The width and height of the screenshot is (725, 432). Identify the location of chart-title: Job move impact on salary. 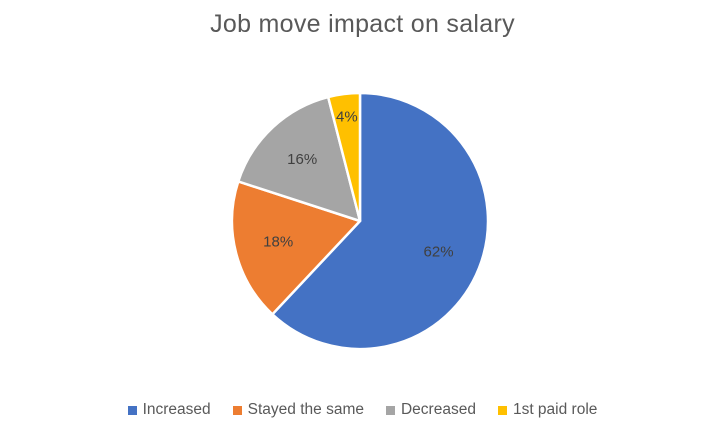
(362, 24).